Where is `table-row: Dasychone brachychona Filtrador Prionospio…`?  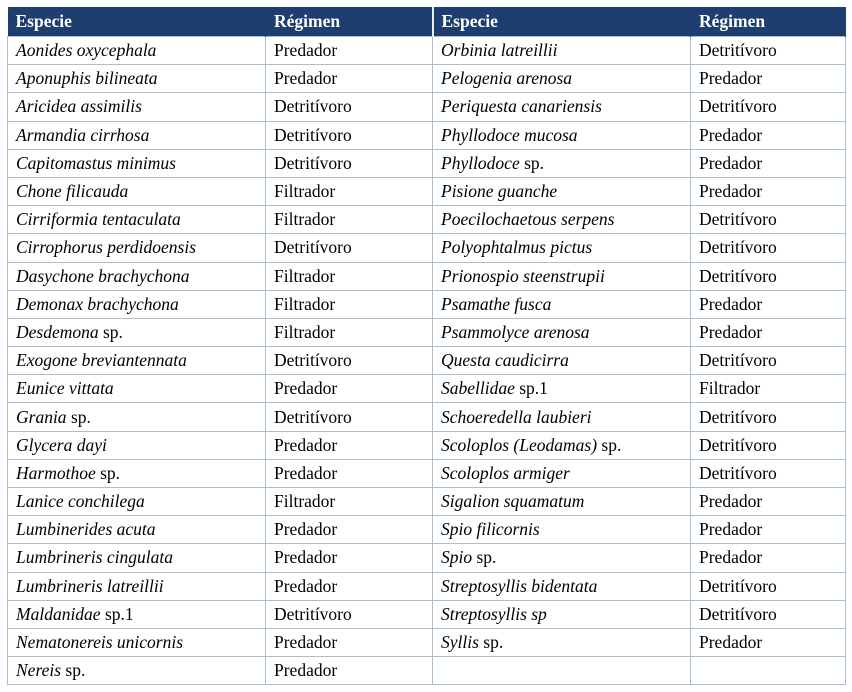
table-row: Dasychone brachychona Filtrador Prionospio… is located at coordinates (426, 276).